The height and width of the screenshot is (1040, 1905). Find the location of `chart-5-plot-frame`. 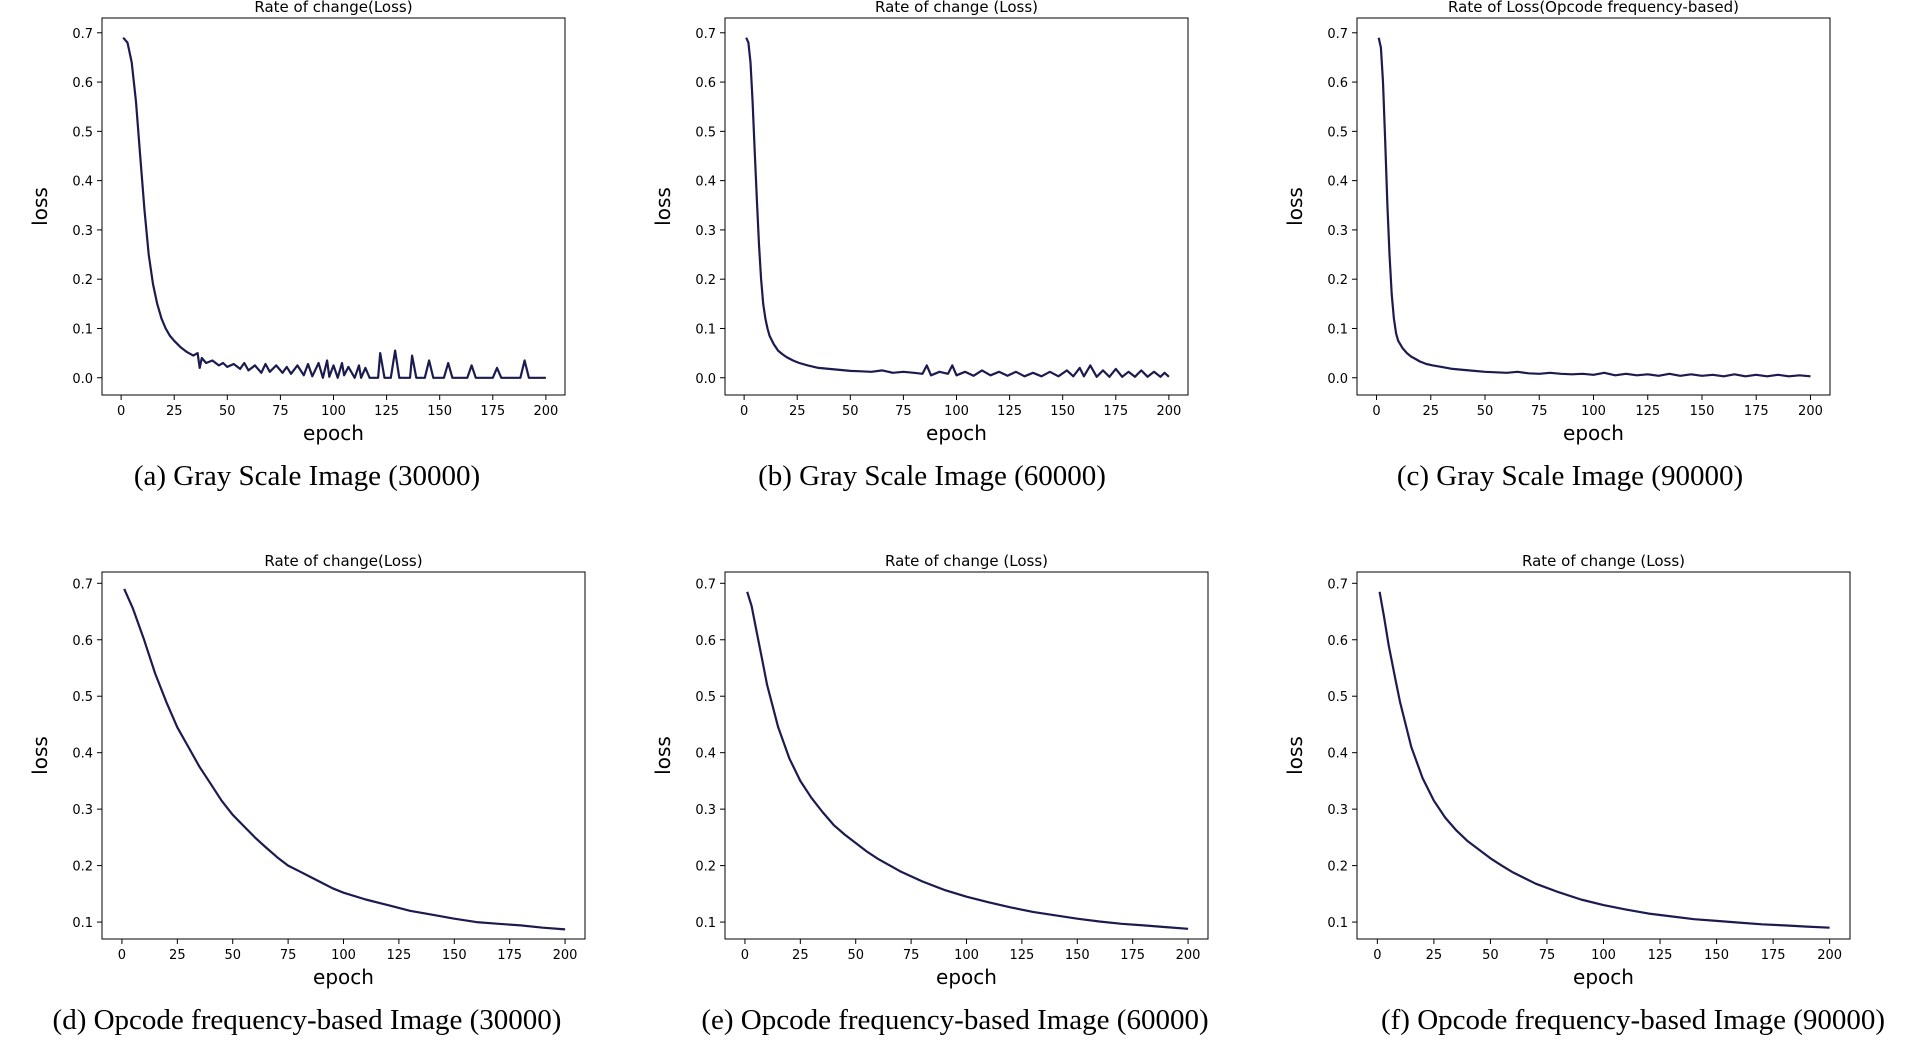

chart-5-plot-frame is located at coordinates (1603, 755).